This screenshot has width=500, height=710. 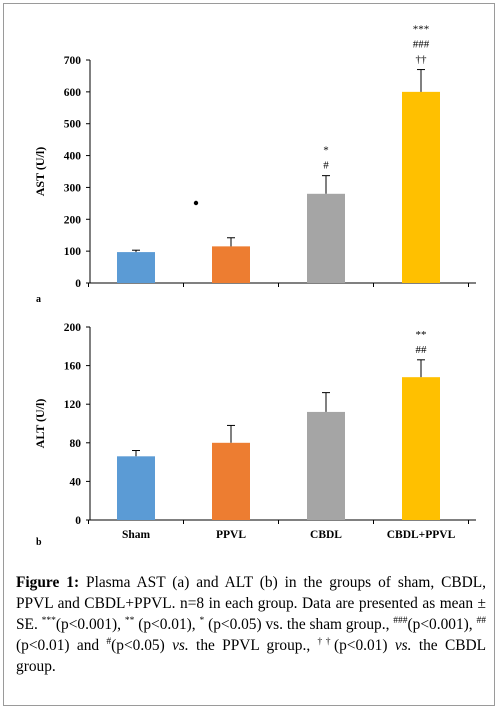 What do you see at coordinates (73, 157) in the screenshot?
I see `y-tick-label: 400` at bounding box center [73, 157].